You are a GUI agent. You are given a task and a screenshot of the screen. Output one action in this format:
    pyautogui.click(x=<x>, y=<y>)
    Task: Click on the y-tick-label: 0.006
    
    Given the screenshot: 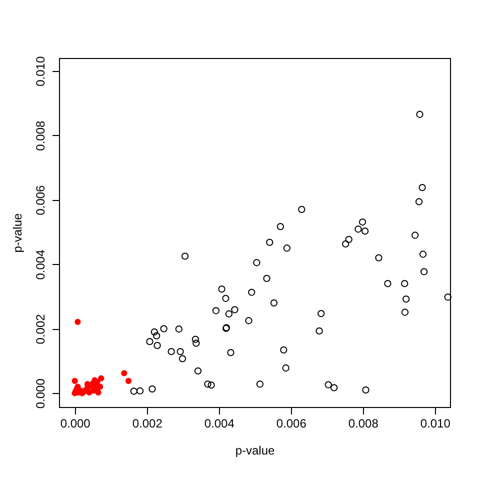 What is the action you would take?
    pyautogui.click(x=41, y=200)
    